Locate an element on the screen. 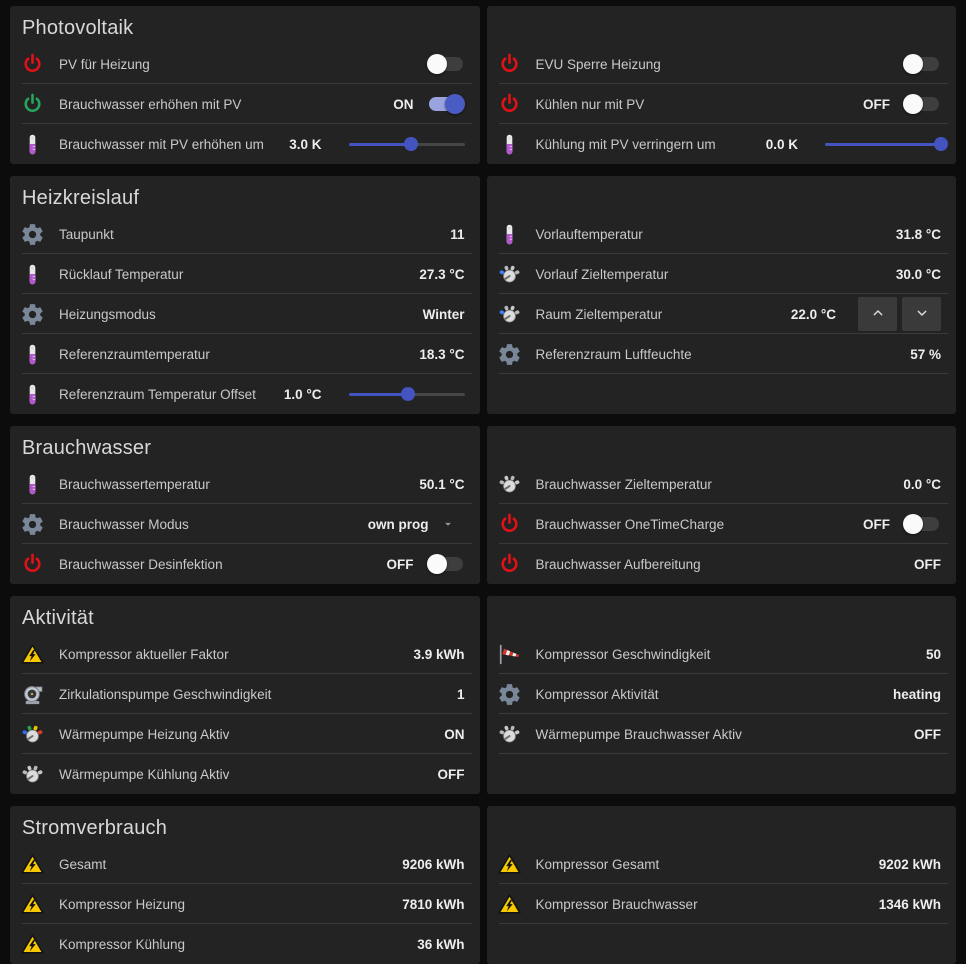 The width and height of the screenshot is (966, 964). entity-value: heating is located at coordinates (916, 694).